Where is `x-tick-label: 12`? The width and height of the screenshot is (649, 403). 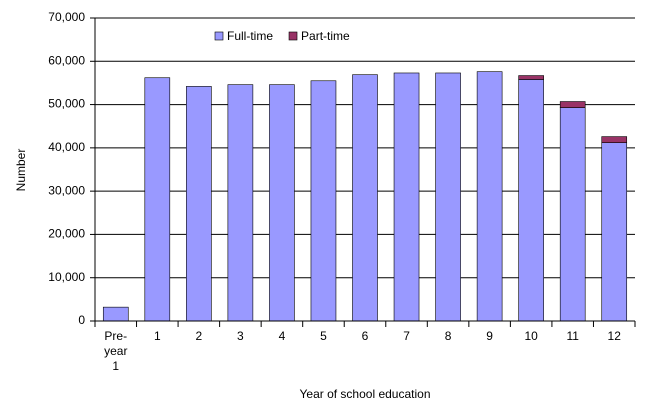 x-tick-label: 12 is located at coordinates (614, 336).